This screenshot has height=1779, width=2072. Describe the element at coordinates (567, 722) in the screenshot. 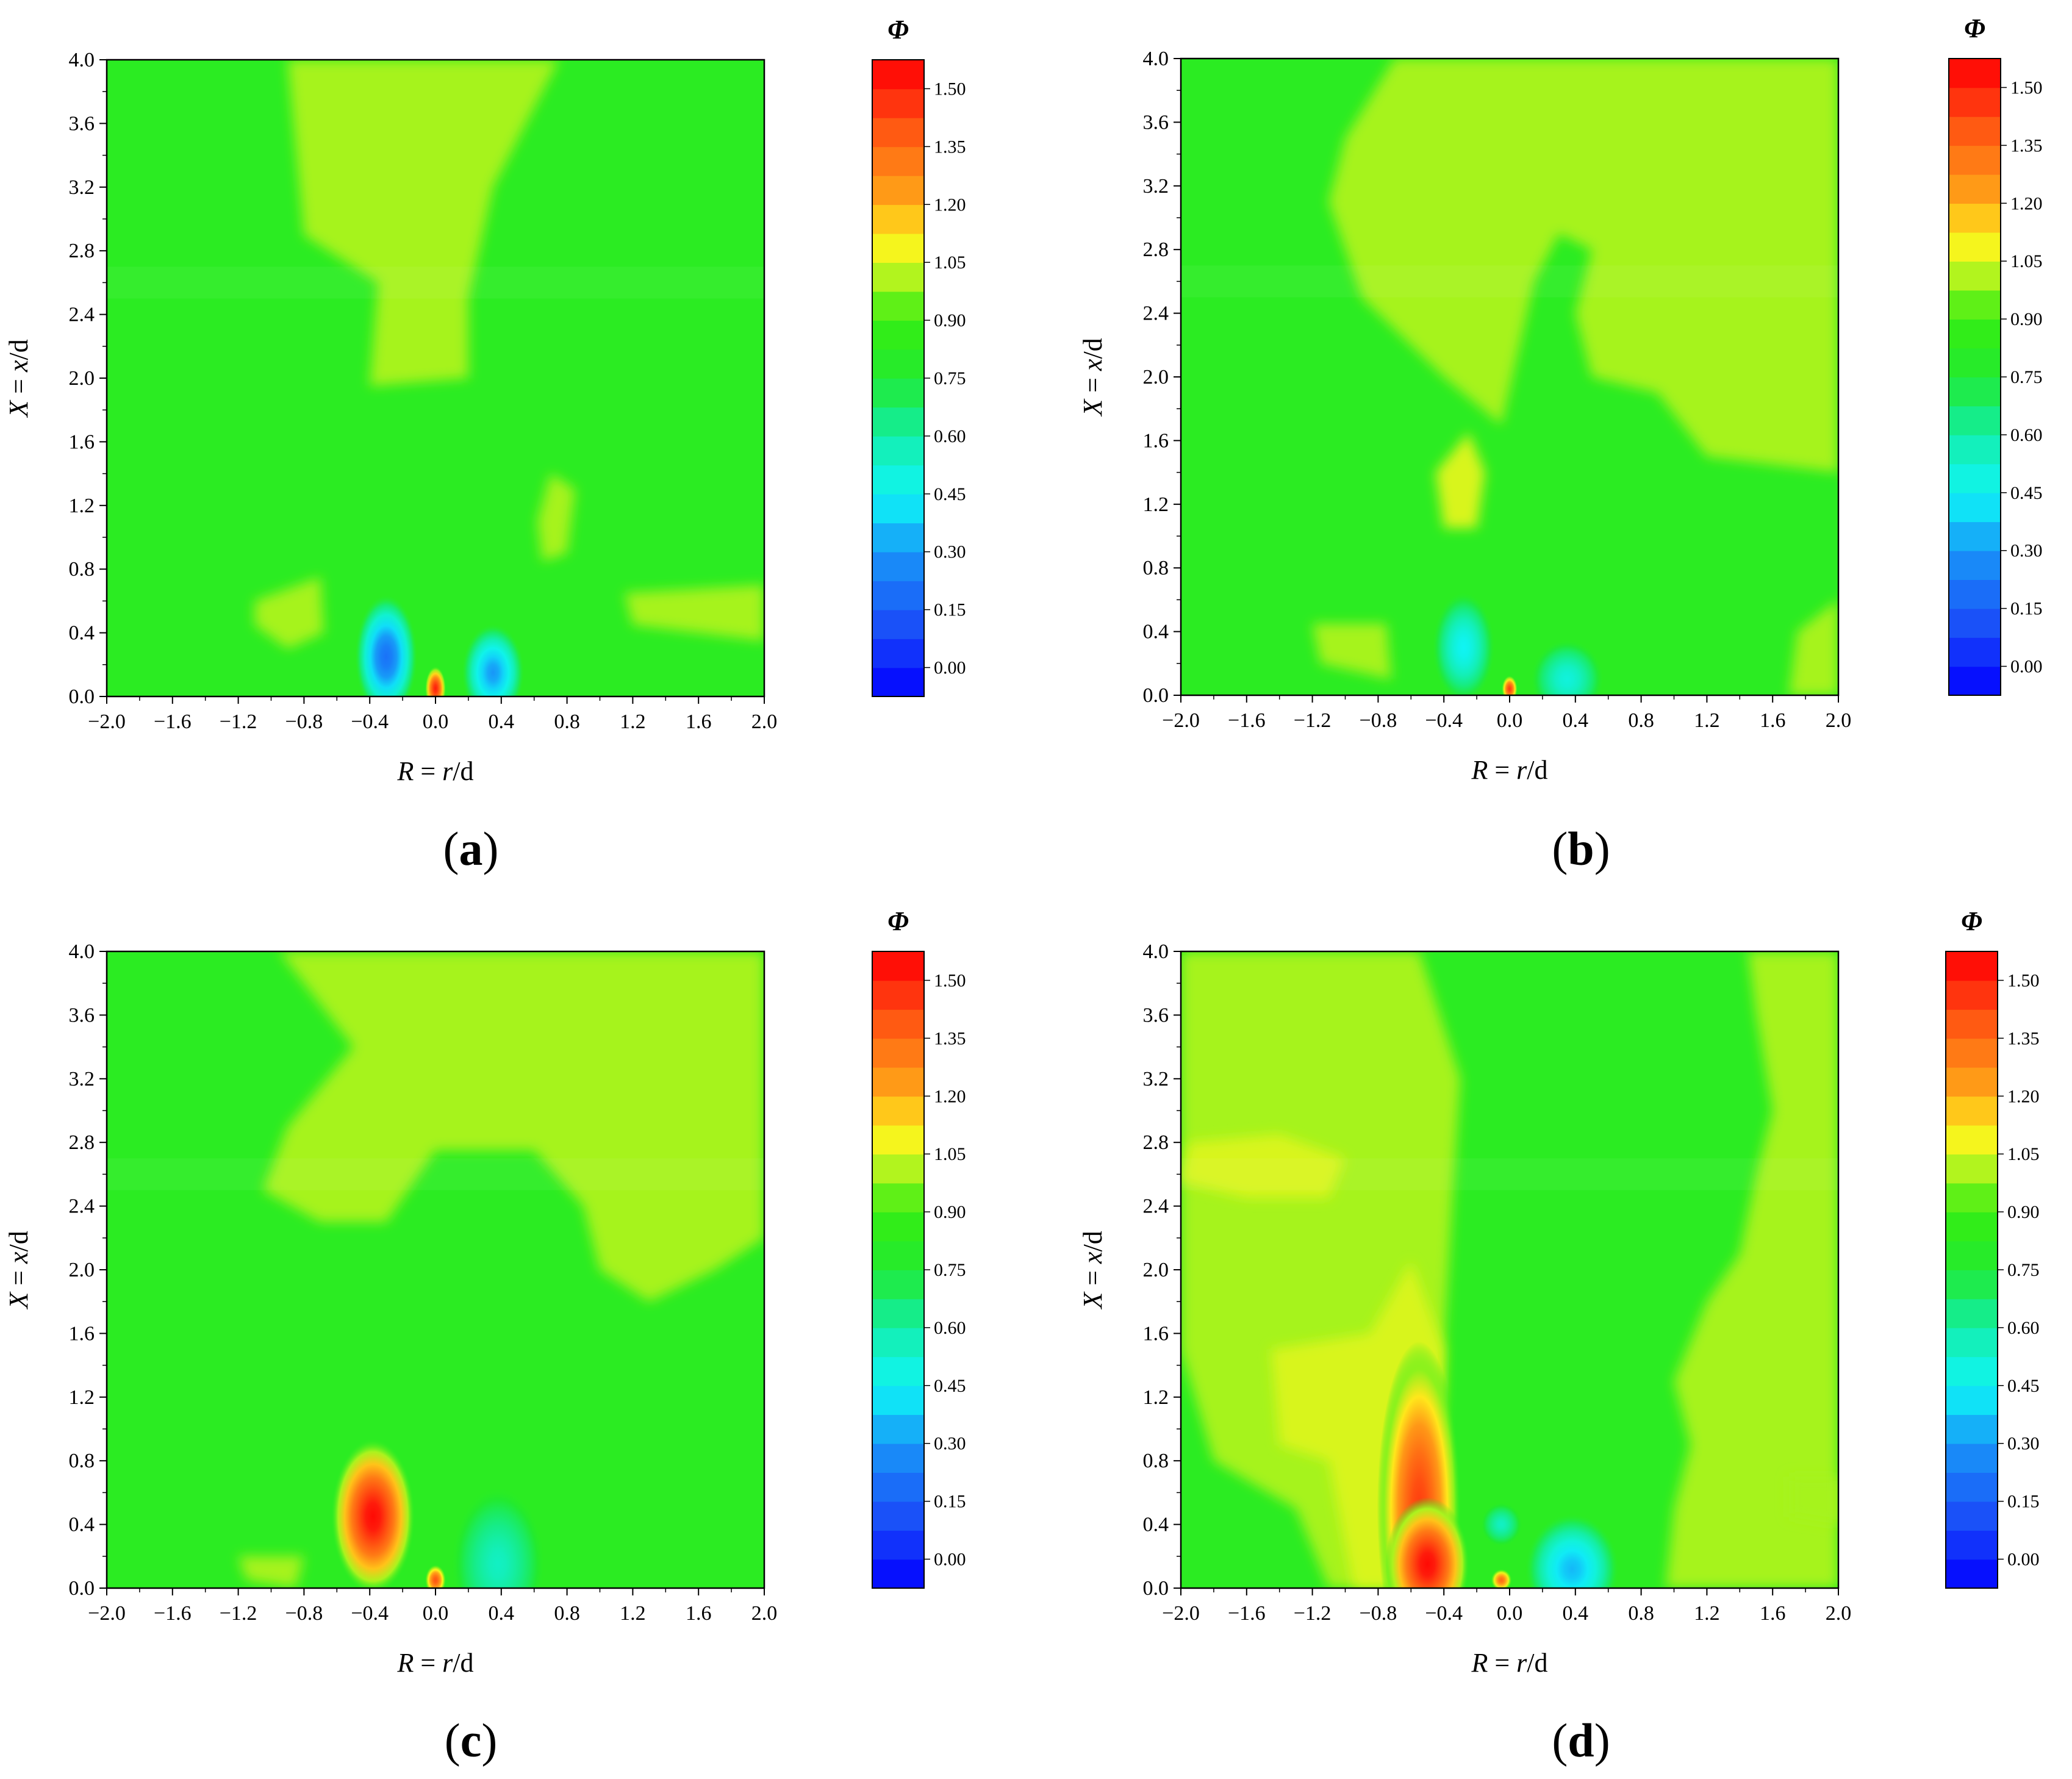

I see `x-tick-label: 0.8` at that location.